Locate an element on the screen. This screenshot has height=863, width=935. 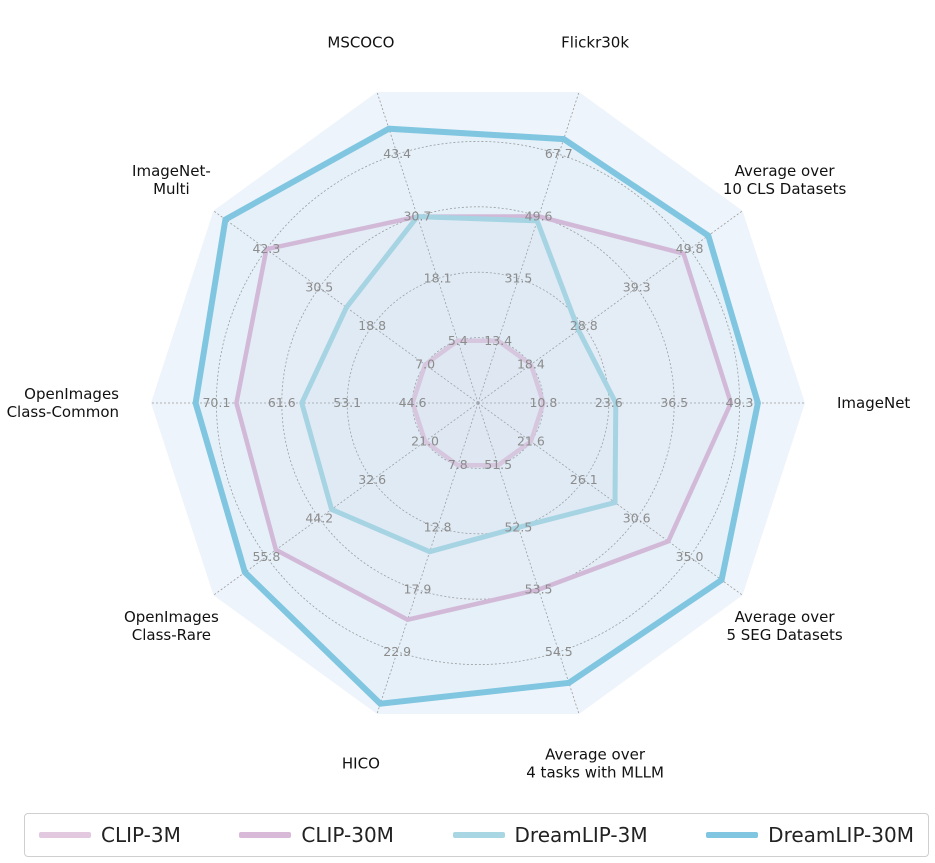
legend-item: DreamLIP-30M is located at coordinates (810, 835).